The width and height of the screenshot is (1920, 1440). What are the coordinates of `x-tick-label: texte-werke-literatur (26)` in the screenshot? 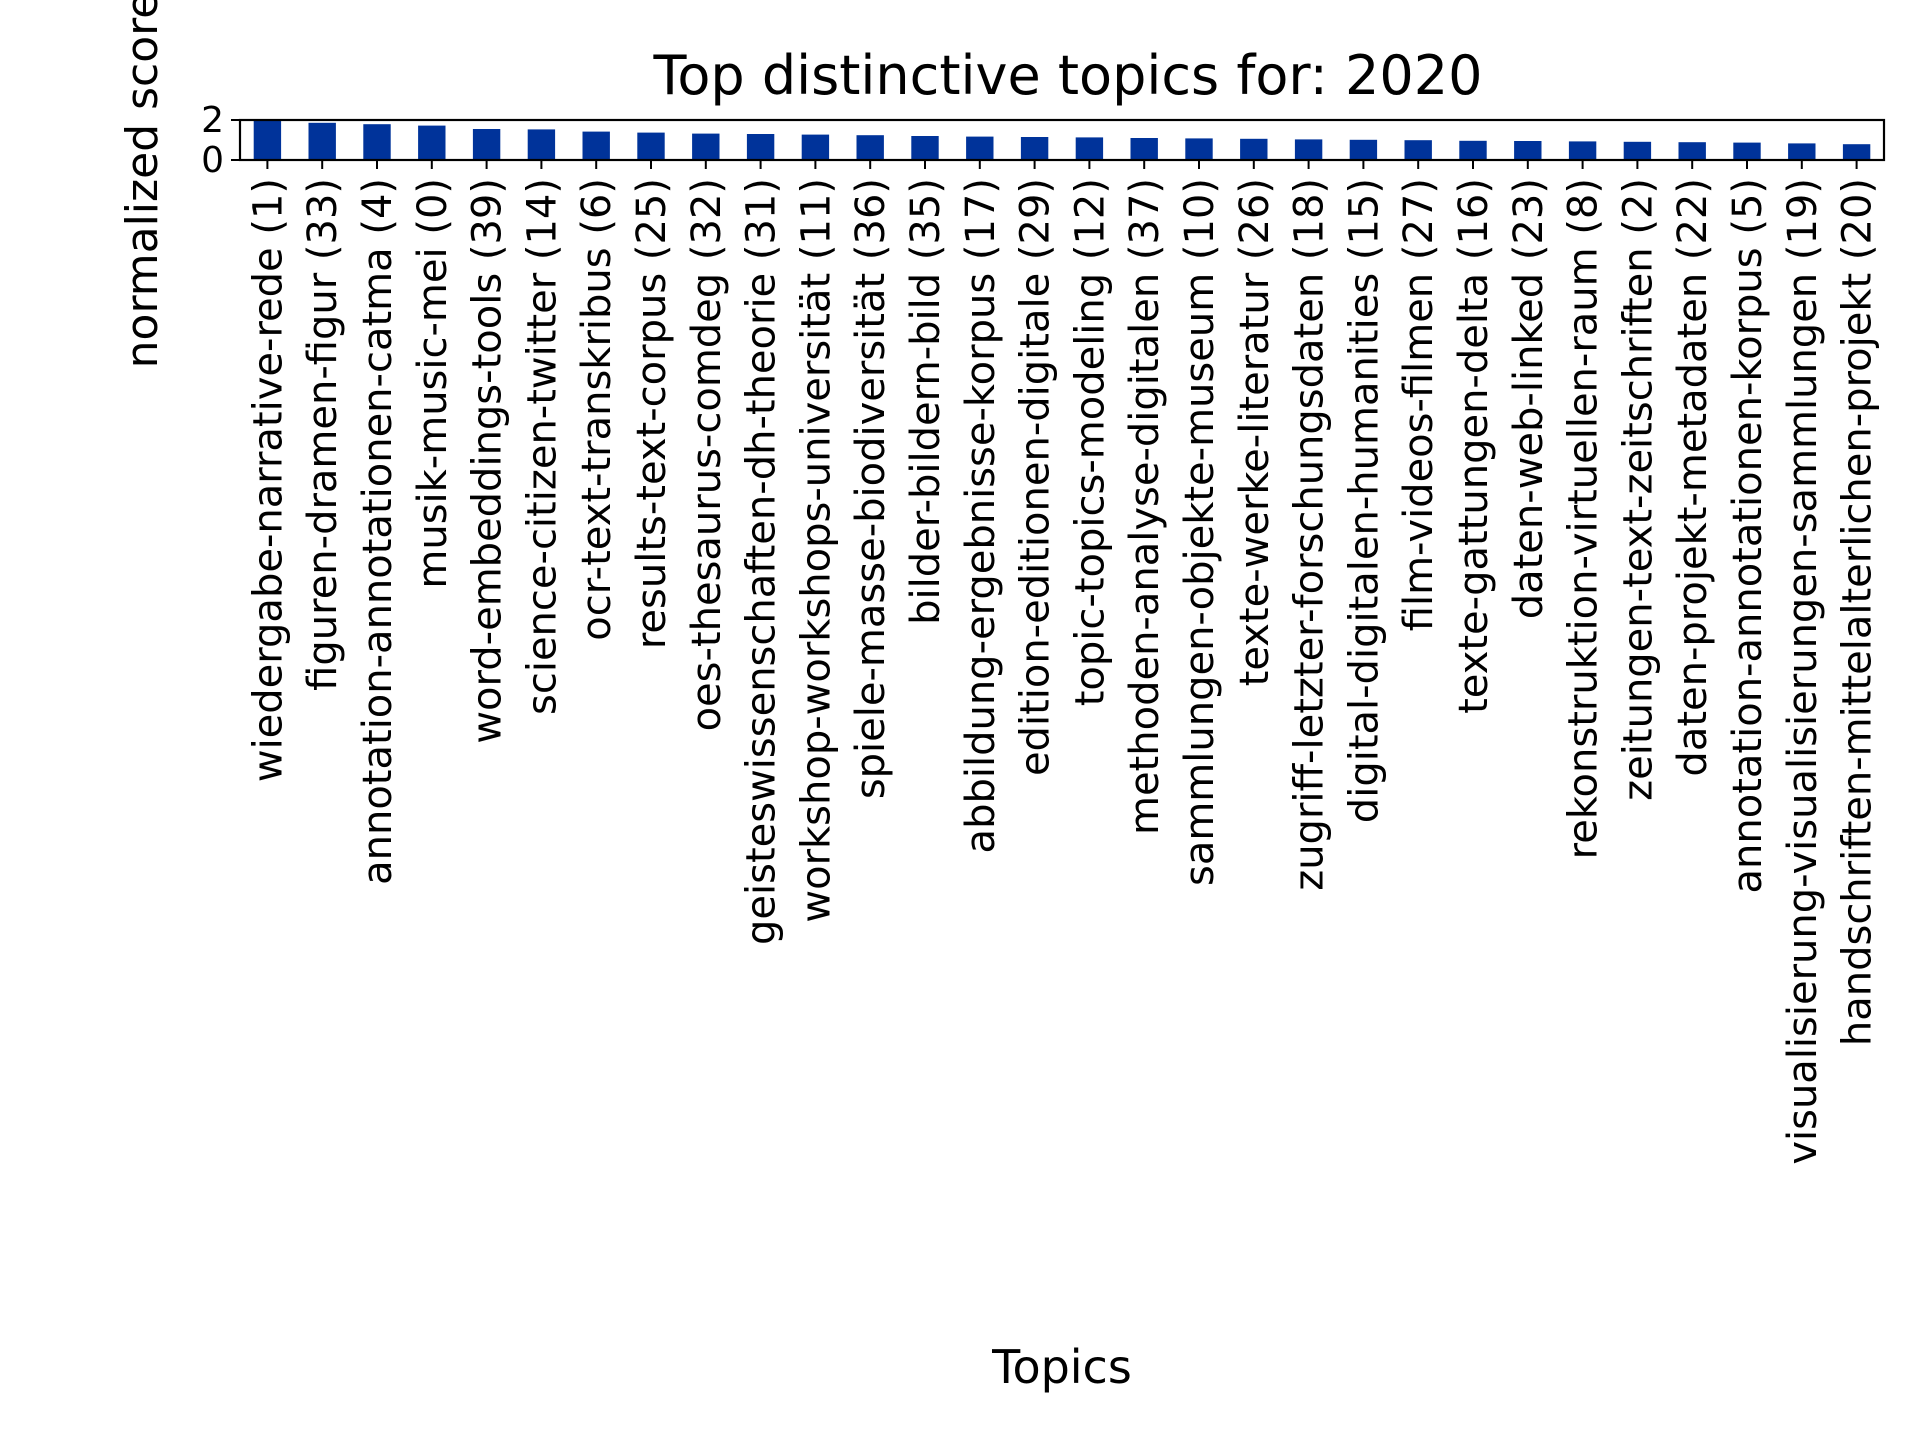 It's located at (1255, 432).